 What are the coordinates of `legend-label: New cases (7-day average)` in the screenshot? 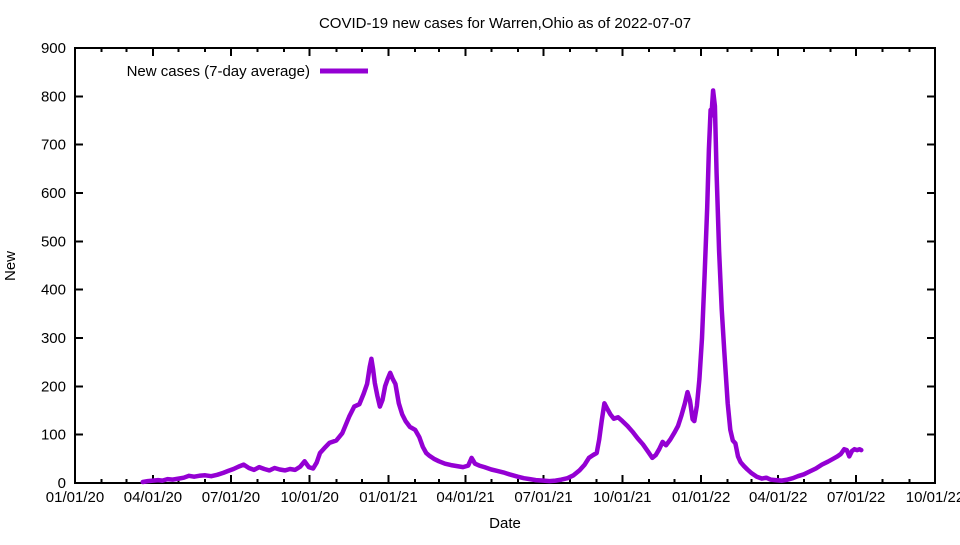 It's located at (218, 71).